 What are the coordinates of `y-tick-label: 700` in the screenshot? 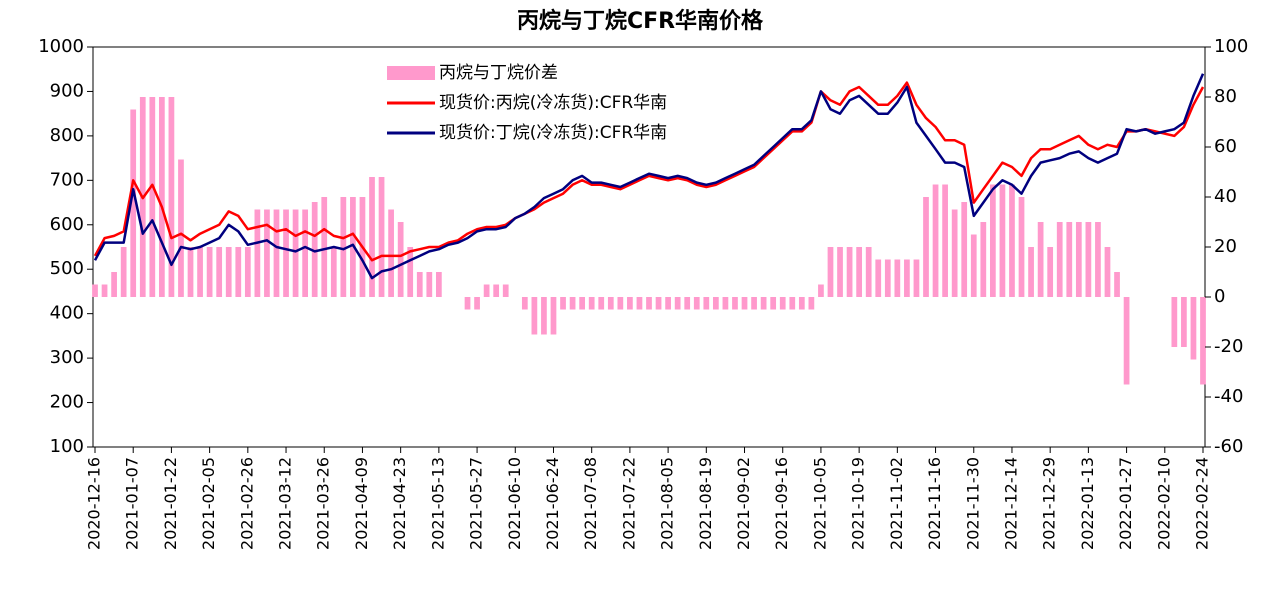 It's located at (67, 179).